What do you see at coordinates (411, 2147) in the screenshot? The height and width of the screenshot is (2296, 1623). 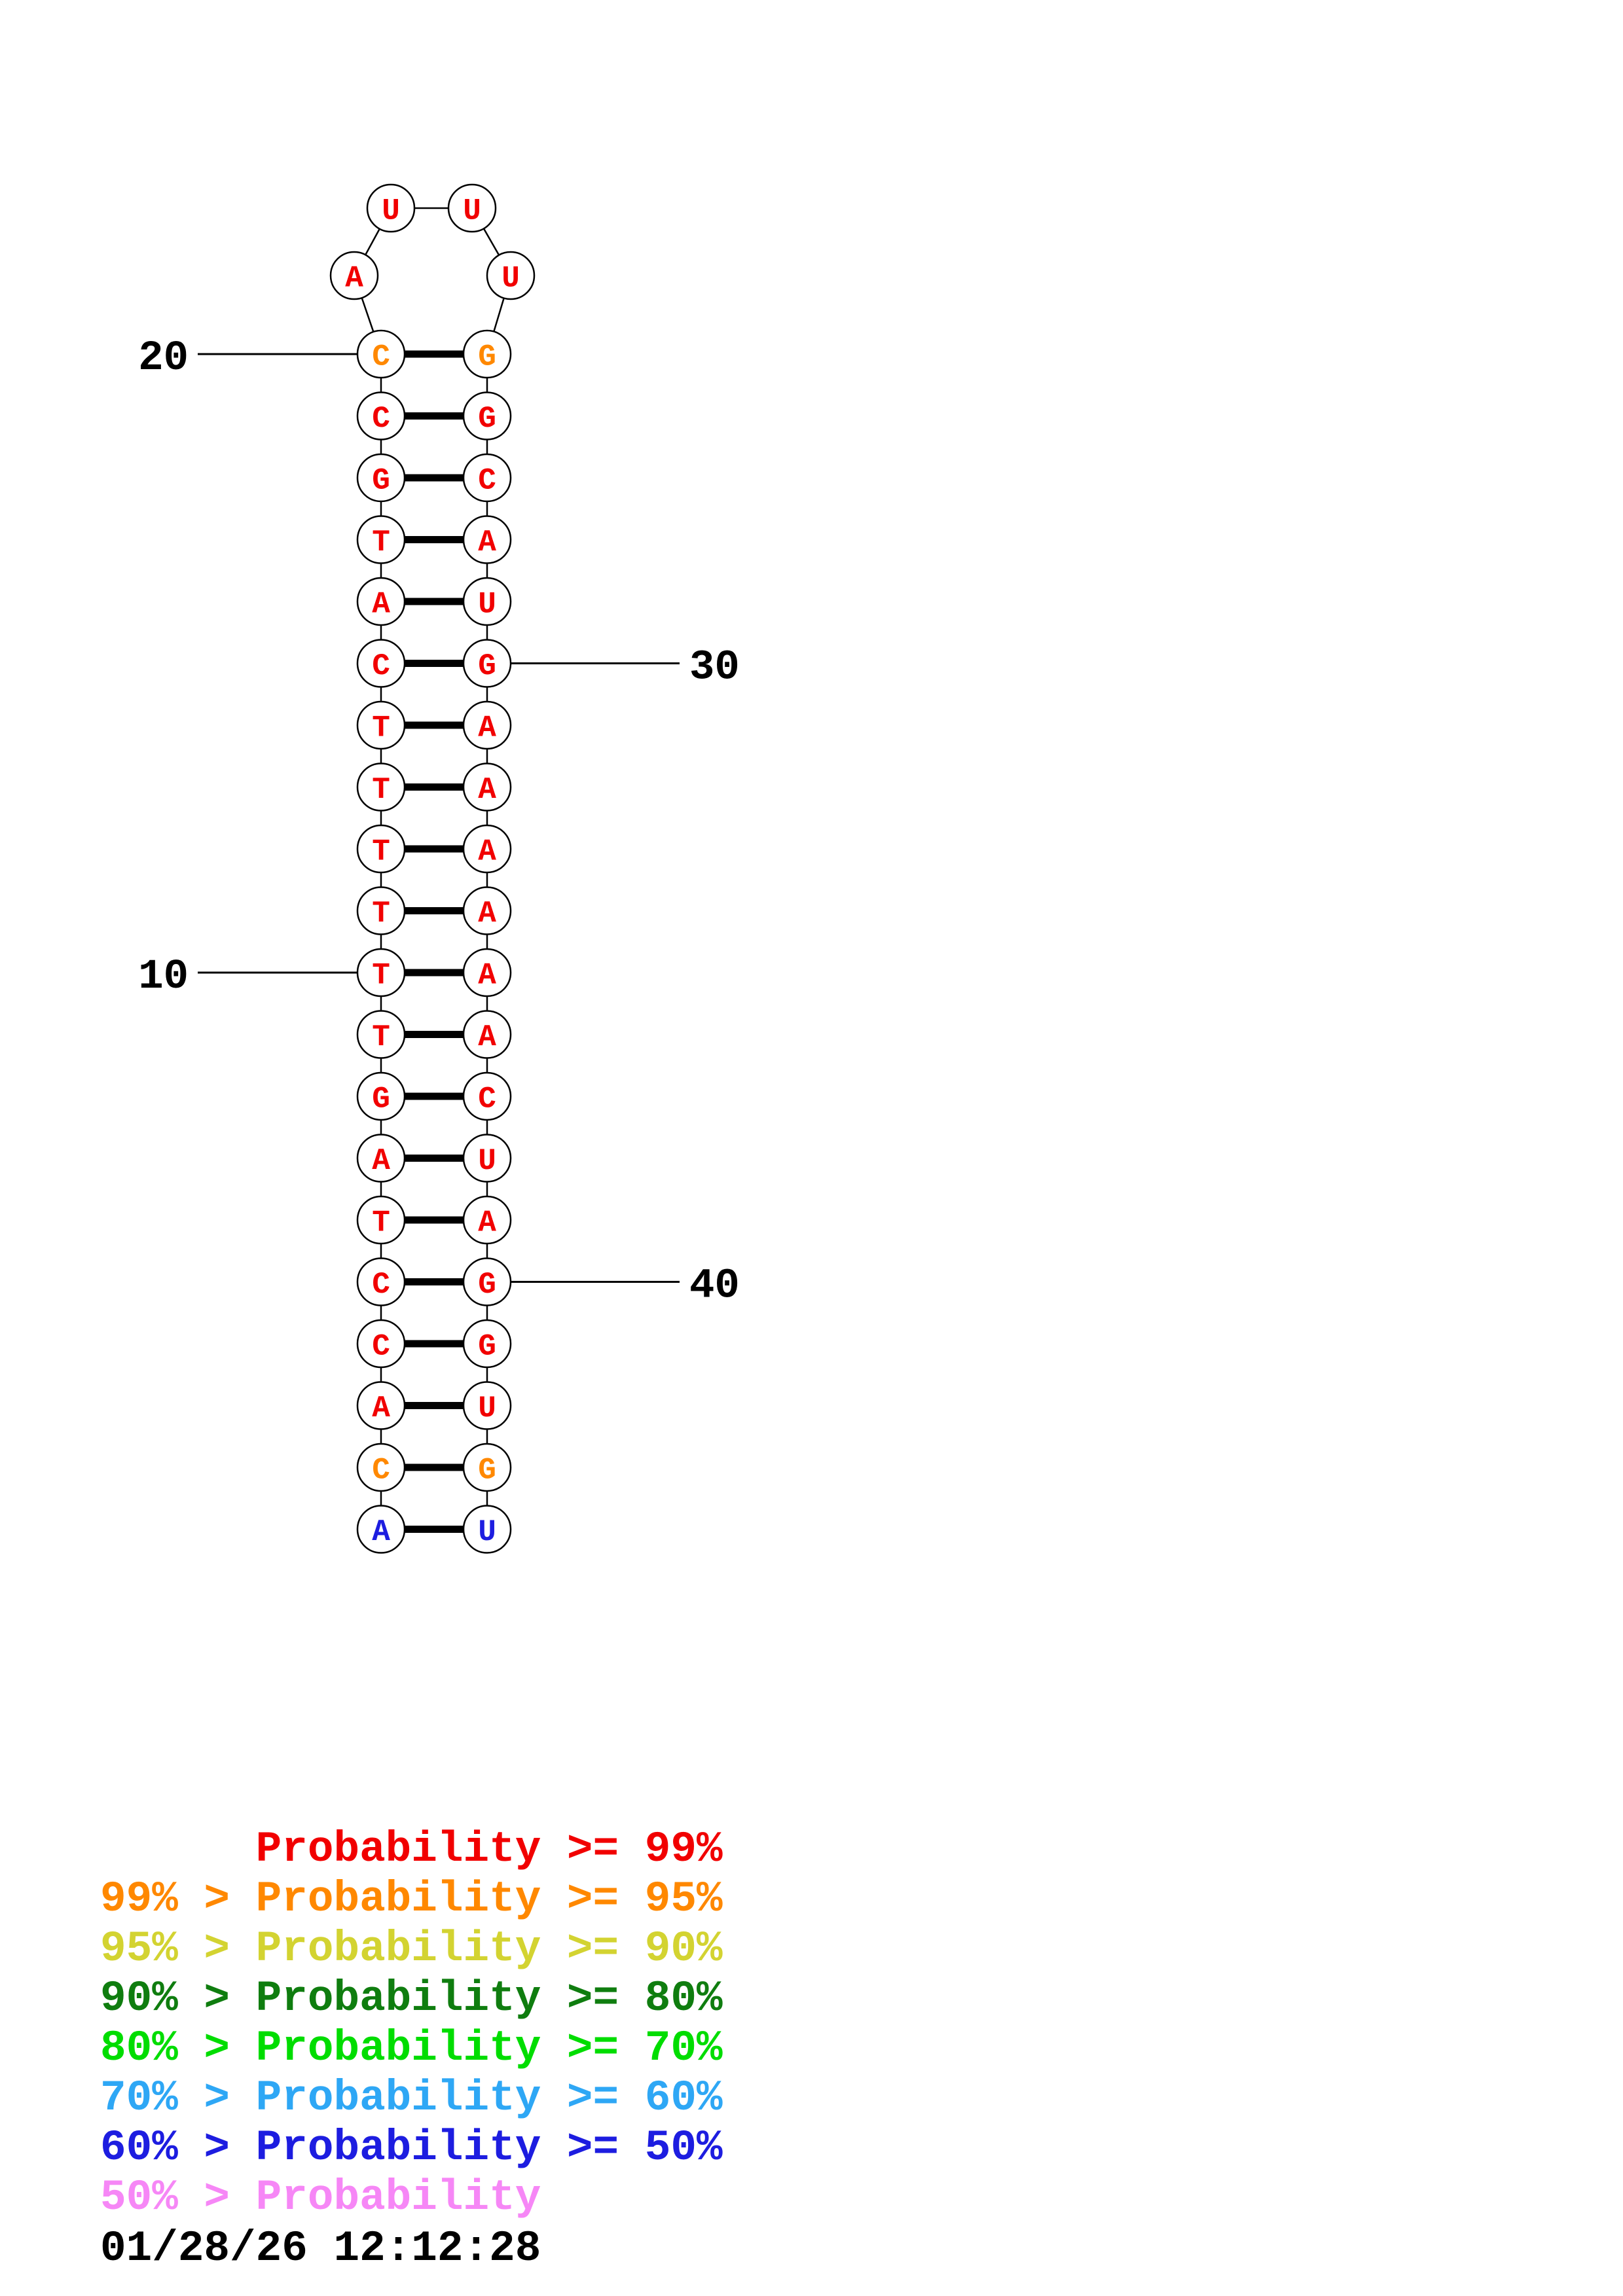 I see `legend-row: 60% > Probability >= 50%` at bounding box center [411, 2147].